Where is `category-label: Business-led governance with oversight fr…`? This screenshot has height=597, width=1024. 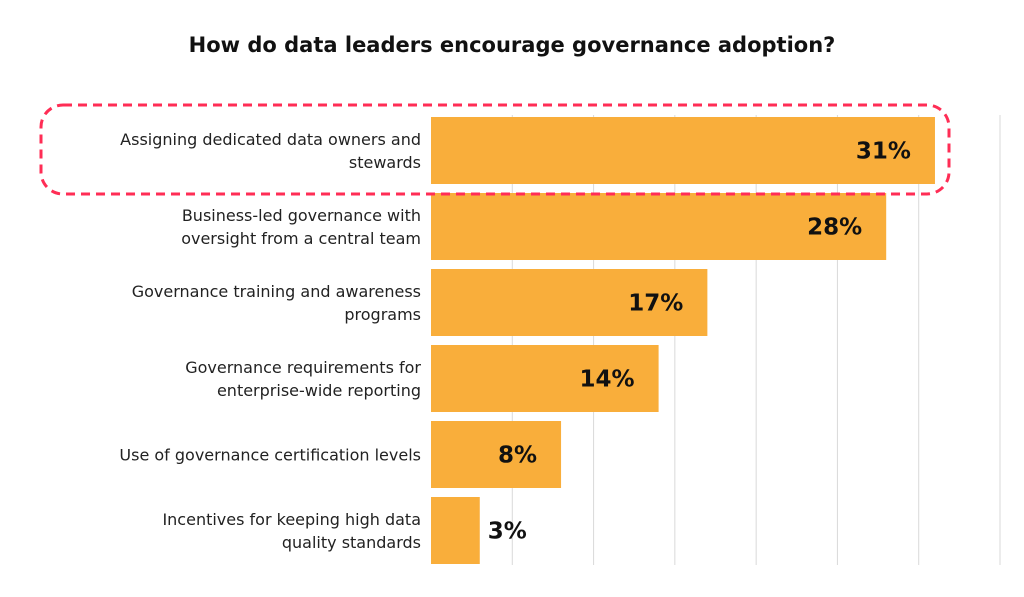
category-label: Business-led governance with oversight fr… is located at coordinates (301, 227).